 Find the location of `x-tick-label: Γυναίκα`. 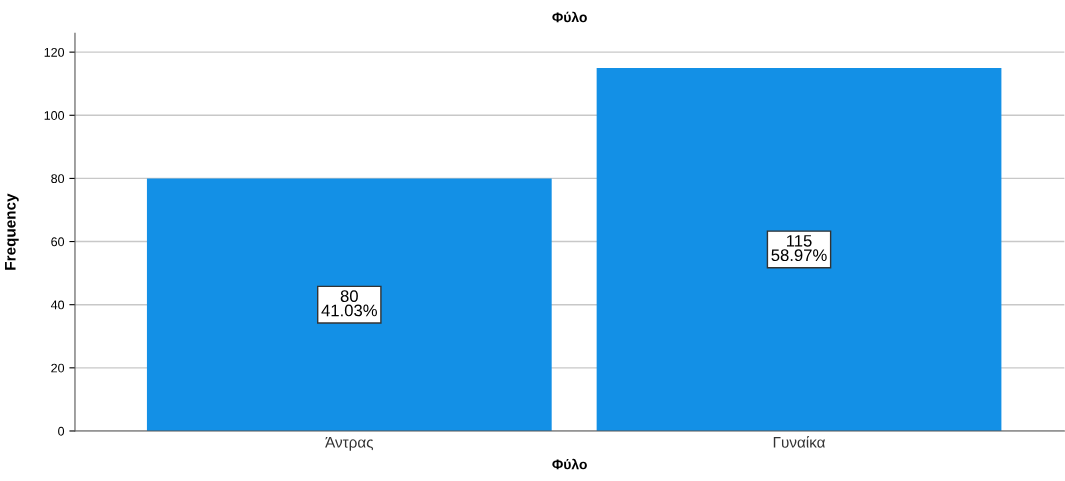

x-tick-label: Γυναίκα is located at coordinates (799, 442).